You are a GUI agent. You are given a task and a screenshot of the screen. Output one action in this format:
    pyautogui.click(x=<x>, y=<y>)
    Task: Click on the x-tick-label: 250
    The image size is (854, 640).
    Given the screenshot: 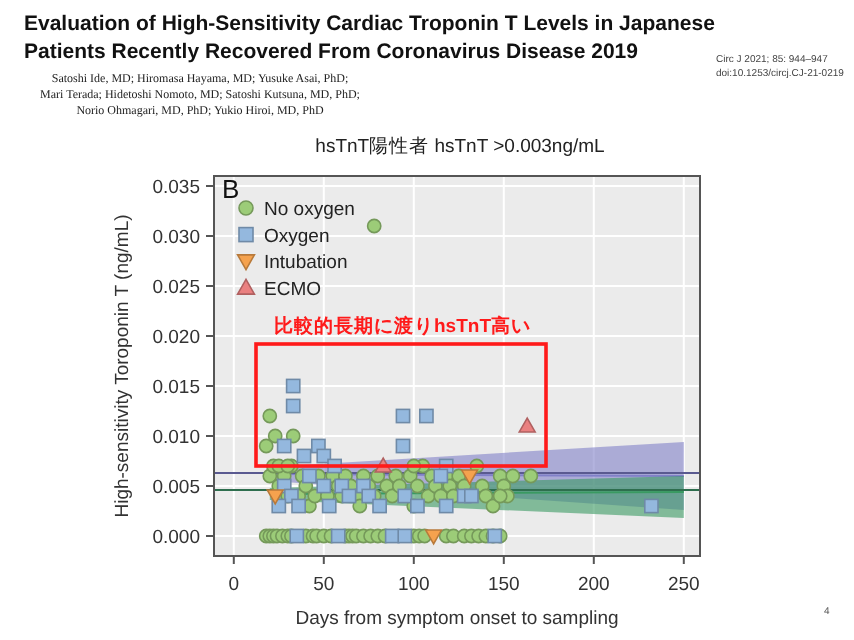 What is the action you would take?
    pyautogui.click(x=683, y=585)
    